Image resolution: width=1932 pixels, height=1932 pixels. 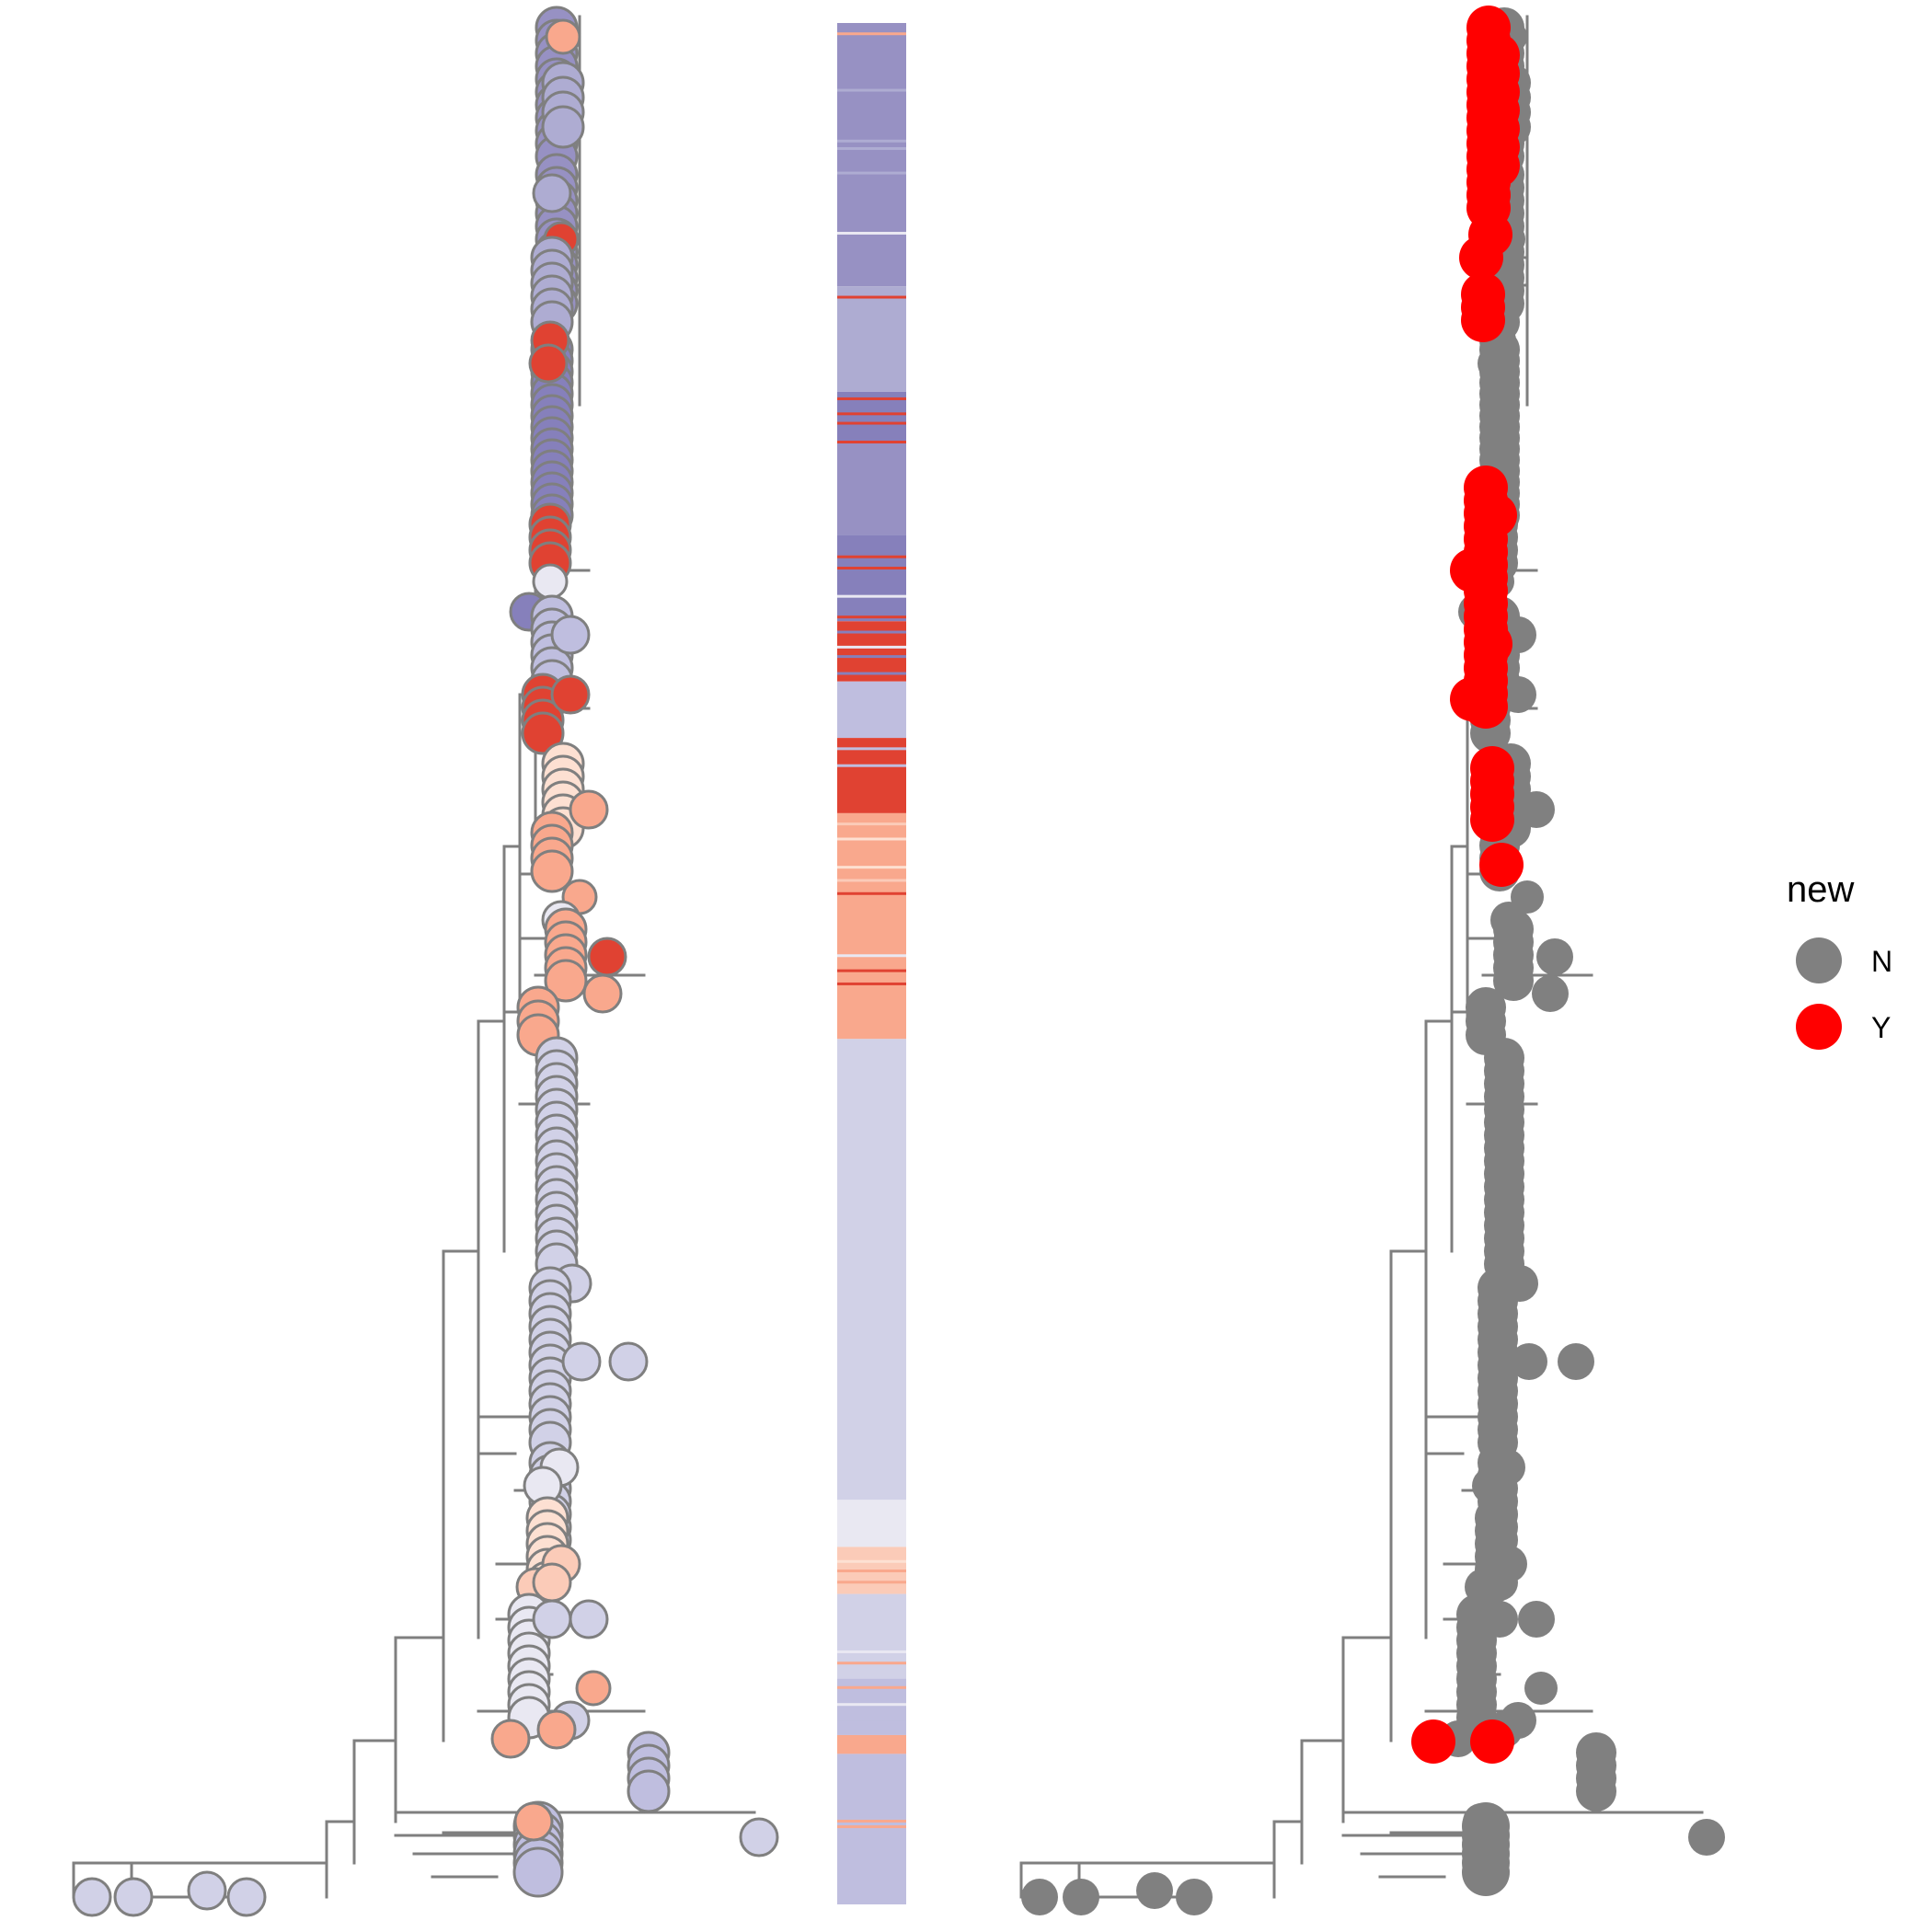 What do you see at coordinates (1819, 960) in the screenshot?
I see `legend-key-n` at bounding box center [1819, 960].